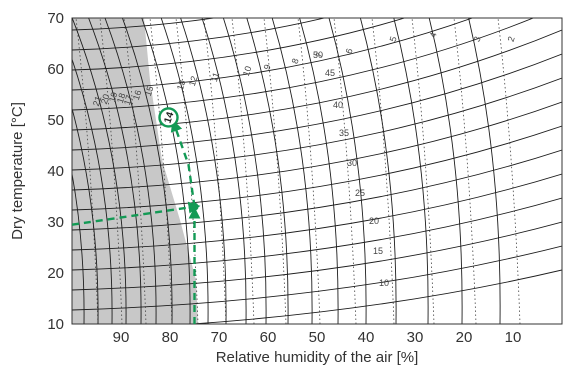 The image size is (574, 368). I want to click on wet-bulb-curve-label: 45, so click(330, 73).